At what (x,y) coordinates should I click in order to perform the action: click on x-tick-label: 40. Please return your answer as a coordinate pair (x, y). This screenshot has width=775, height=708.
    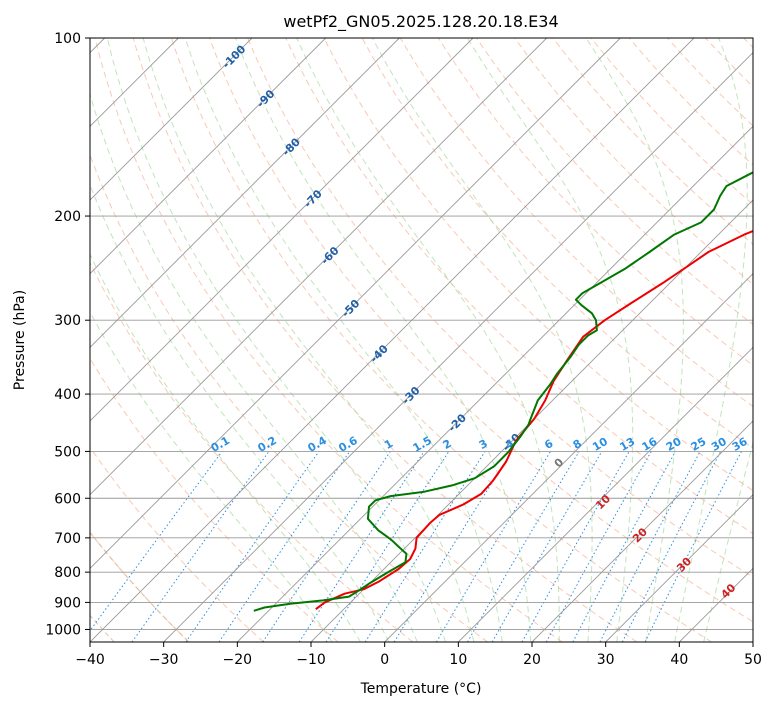
    Looking at the image, I should click on (679, 660).